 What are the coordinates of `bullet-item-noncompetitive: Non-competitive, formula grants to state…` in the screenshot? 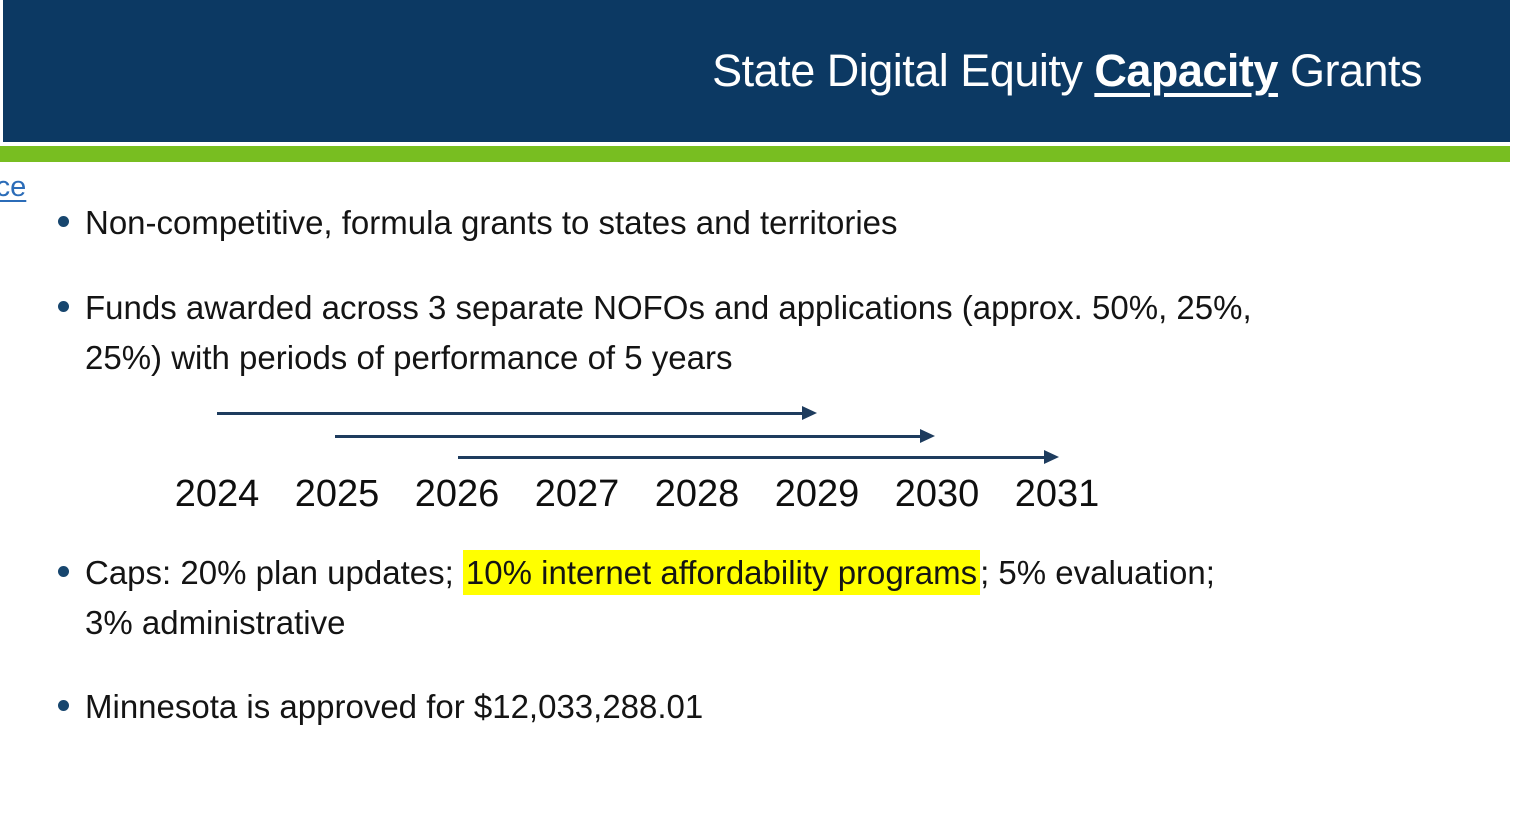 It's located at (756, 223).